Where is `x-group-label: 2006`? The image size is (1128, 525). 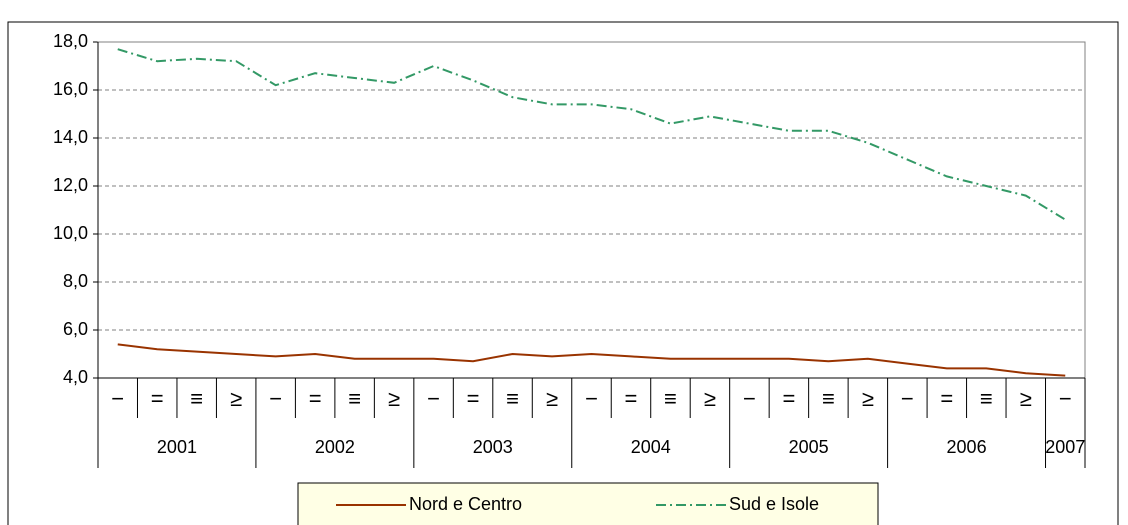 x-group-label: 2006 is located at coordinates (967, 447).